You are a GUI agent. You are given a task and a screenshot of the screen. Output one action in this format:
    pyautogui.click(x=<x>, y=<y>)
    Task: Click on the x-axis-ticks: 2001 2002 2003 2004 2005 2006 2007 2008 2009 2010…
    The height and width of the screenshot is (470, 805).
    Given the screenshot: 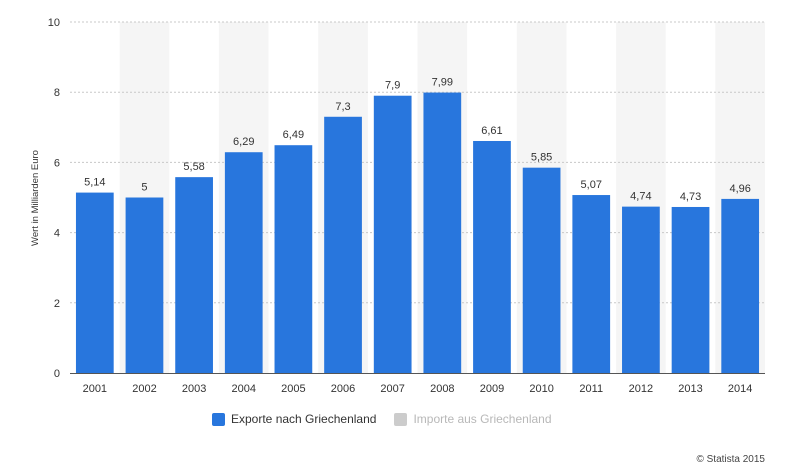 What is the action you would take?
    pyautogui.click(x=418, y=389)
    